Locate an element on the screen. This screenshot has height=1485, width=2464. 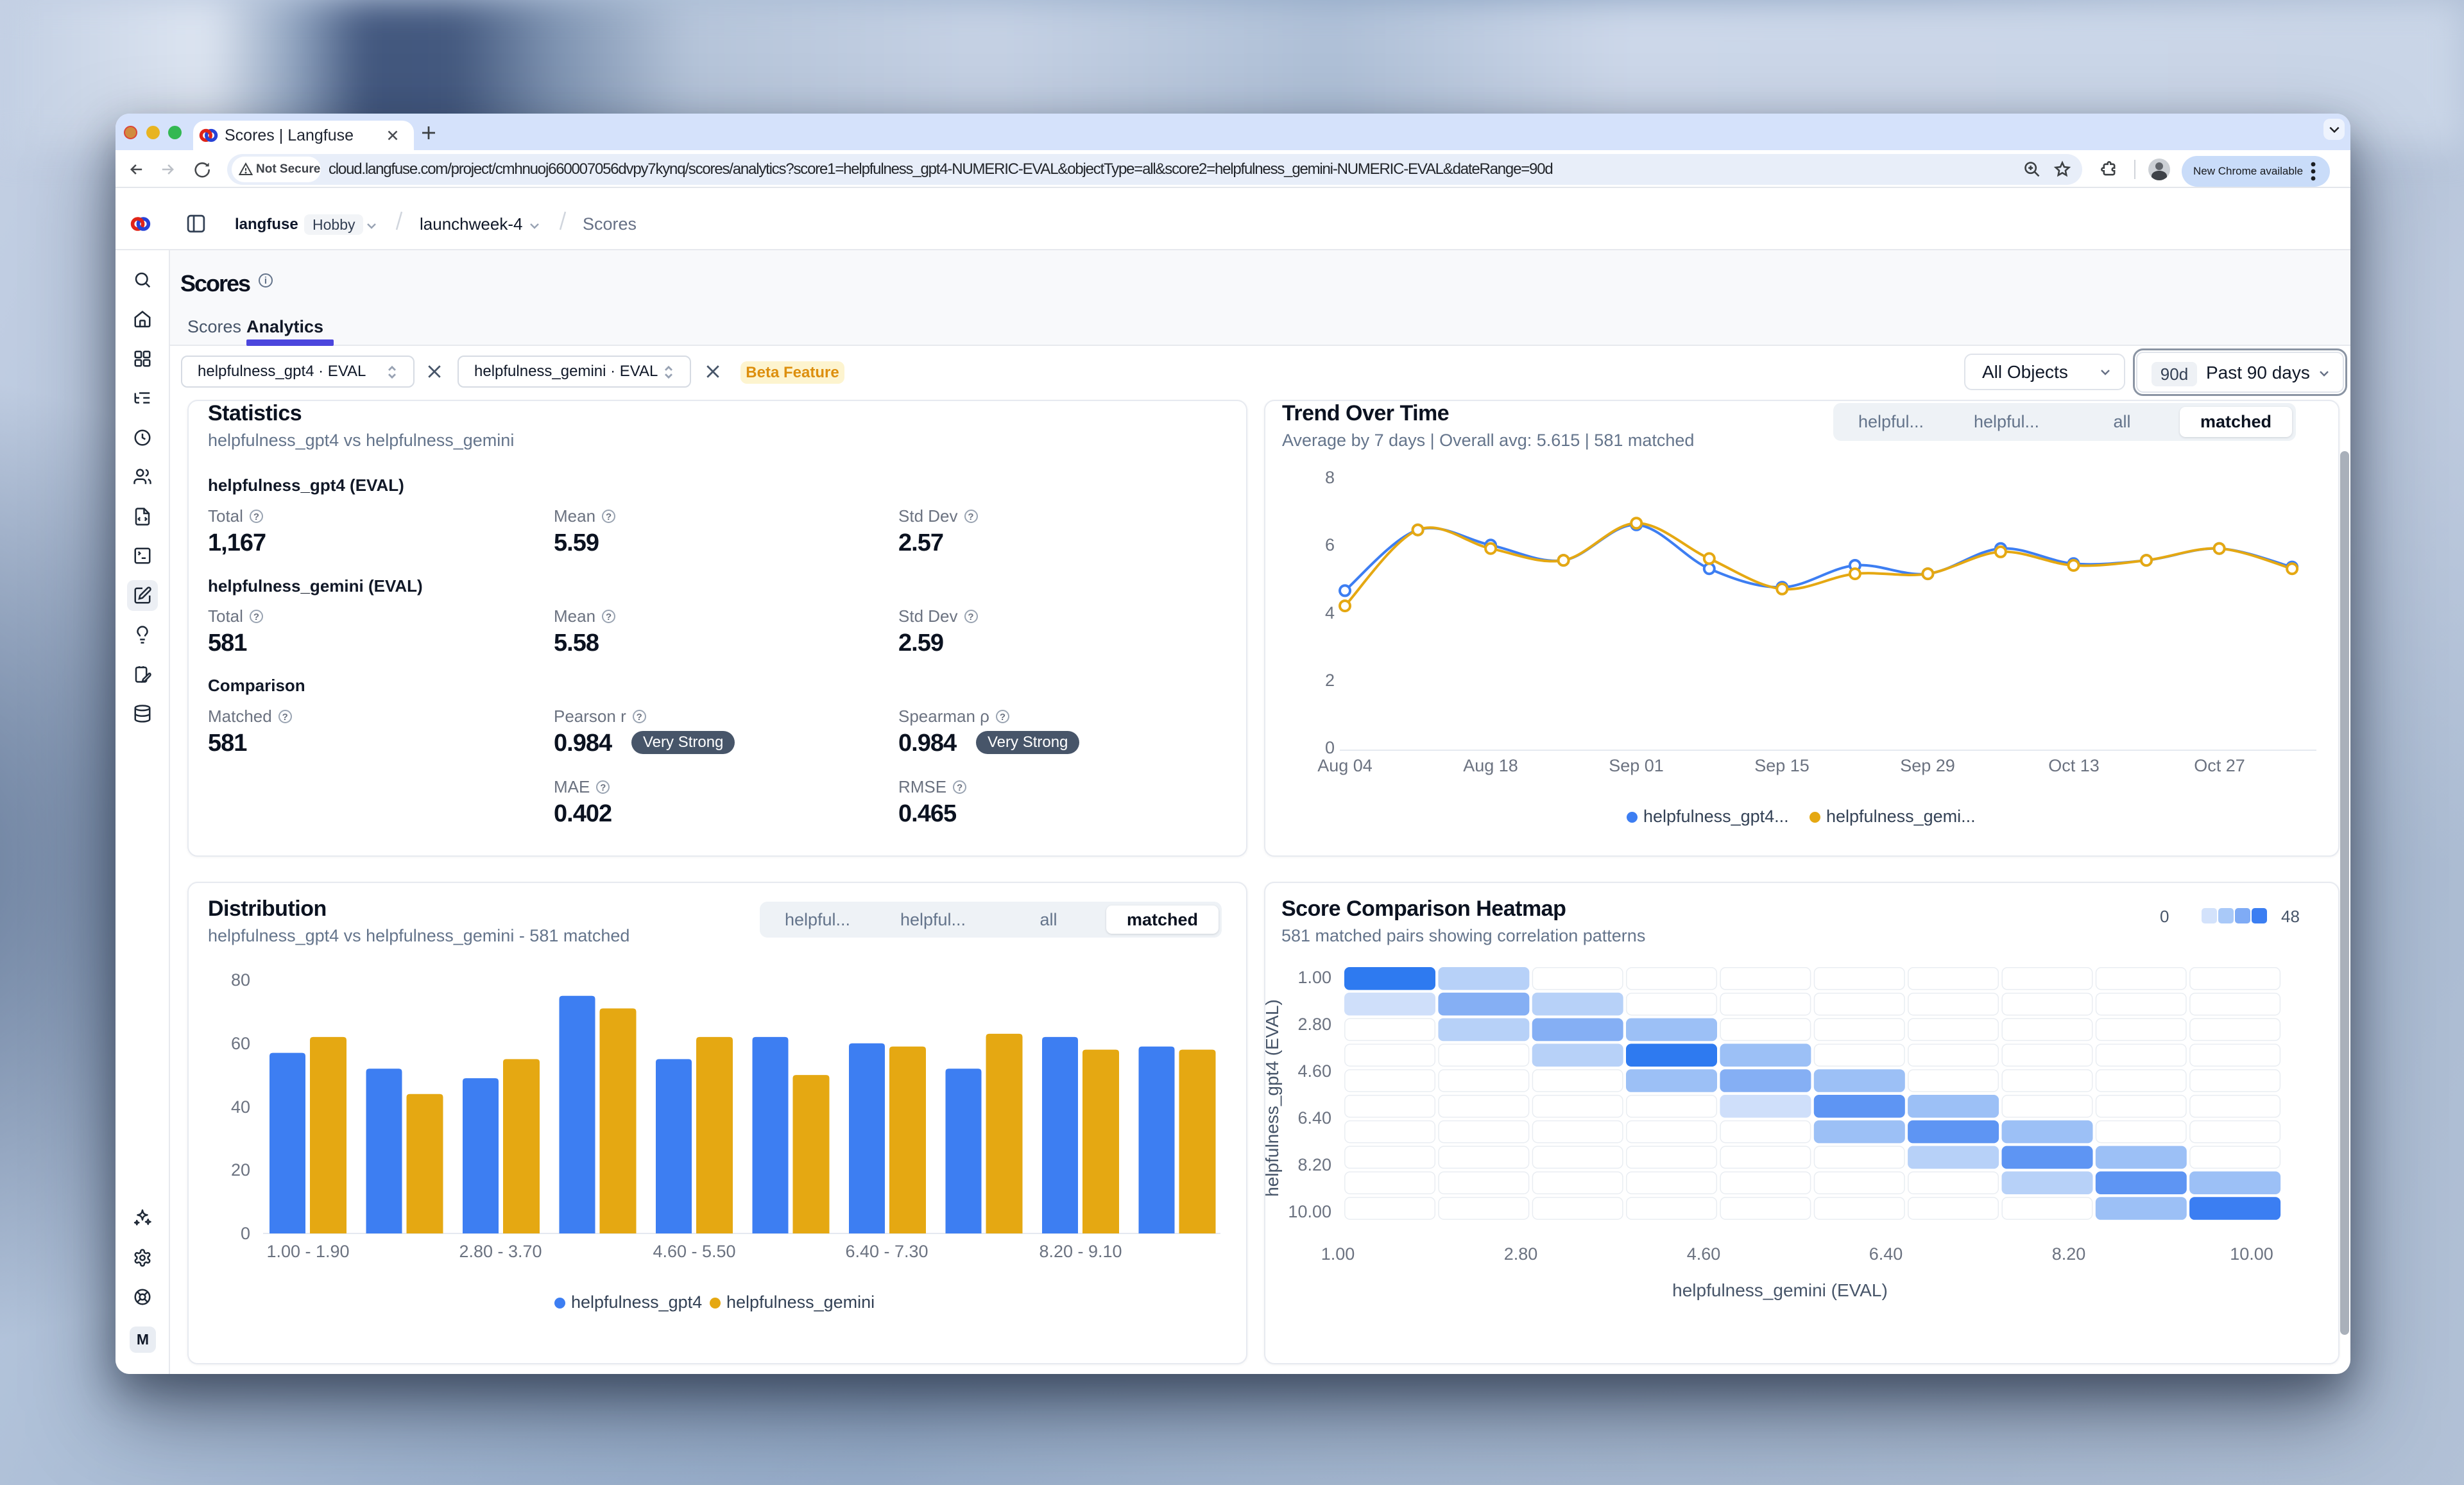
svg-text: Sep 15 is located at coordinates (1782, 765).